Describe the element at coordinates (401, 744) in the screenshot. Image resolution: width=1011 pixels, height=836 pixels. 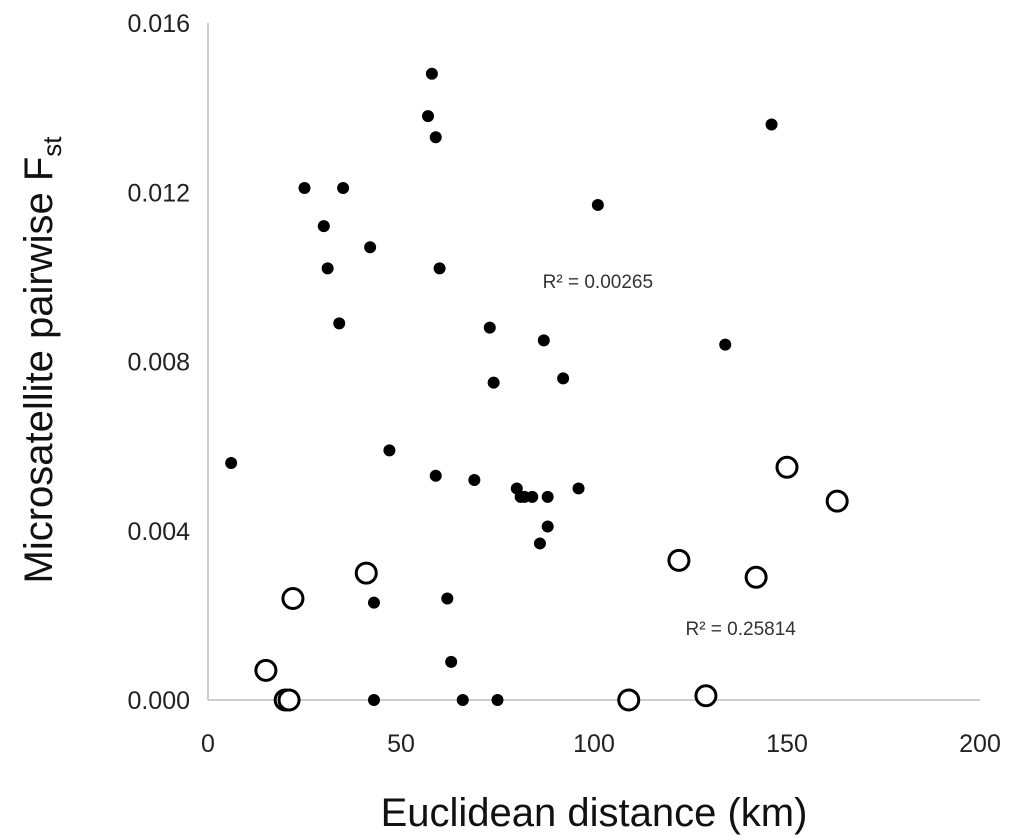
I see `x-tick-label: 50` at that location.